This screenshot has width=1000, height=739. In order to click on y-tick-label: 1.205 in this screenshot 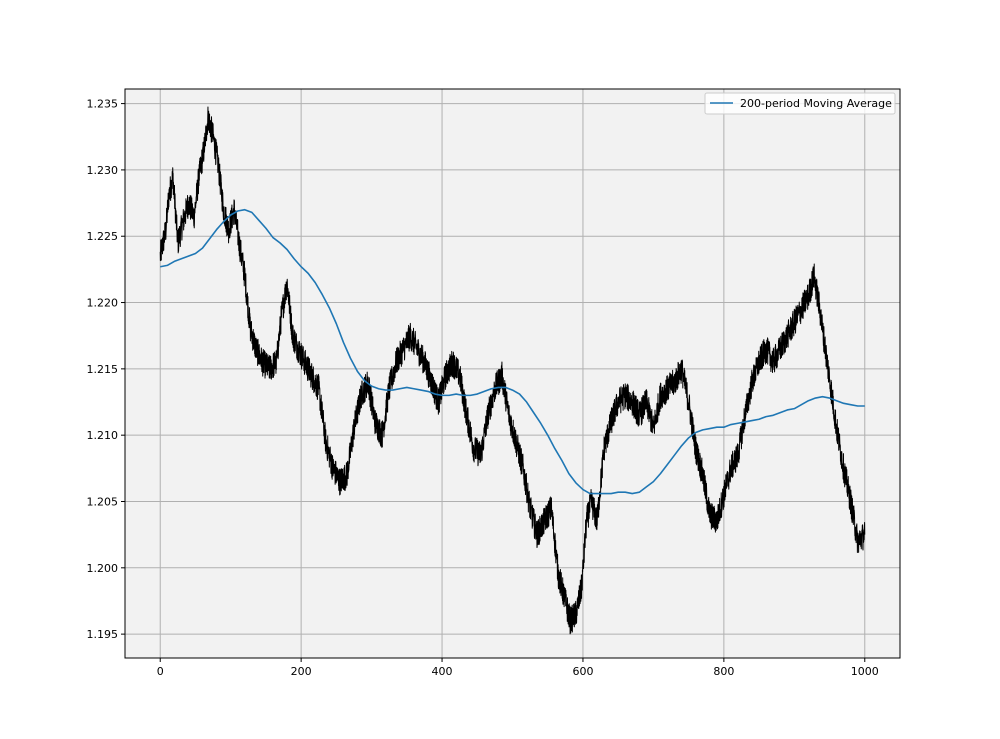, I will do `click(103, 501)`.